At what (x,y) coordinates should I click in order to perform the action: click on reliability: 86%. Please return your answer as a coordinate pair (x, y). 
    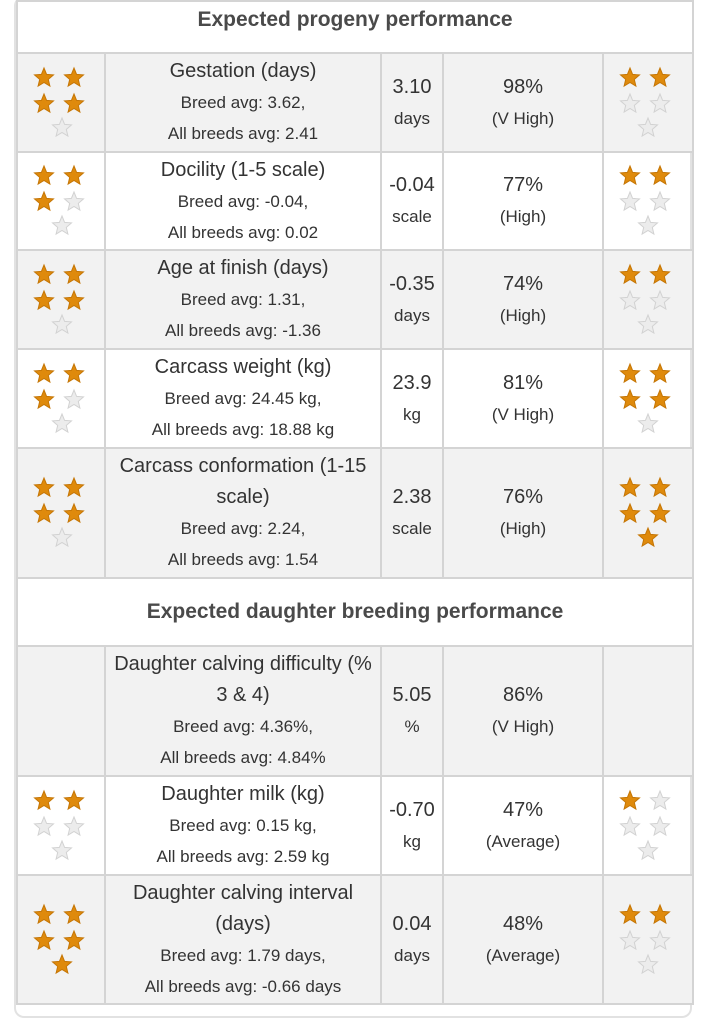
    Looking at the image, I should click on (523, 695).